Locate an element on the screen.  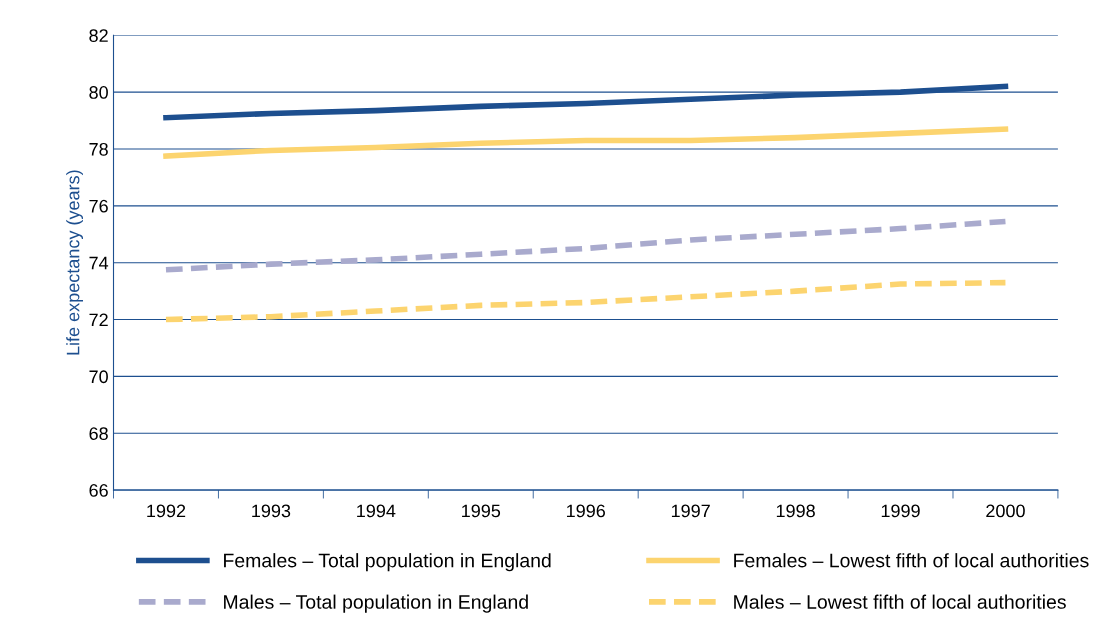
x-tick-label: 1997 is located at coordinates (690, 511).